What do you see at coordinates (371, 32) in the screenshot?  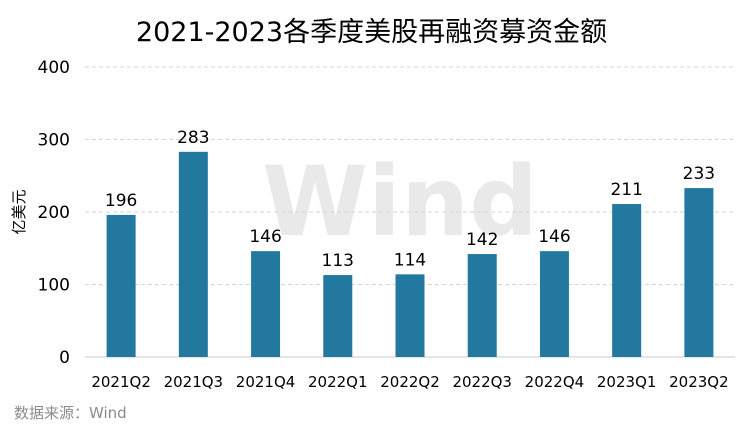 I see `chart-title: 2021-2023各季度美股再融资募资金额` at bounding box center [371, 32].